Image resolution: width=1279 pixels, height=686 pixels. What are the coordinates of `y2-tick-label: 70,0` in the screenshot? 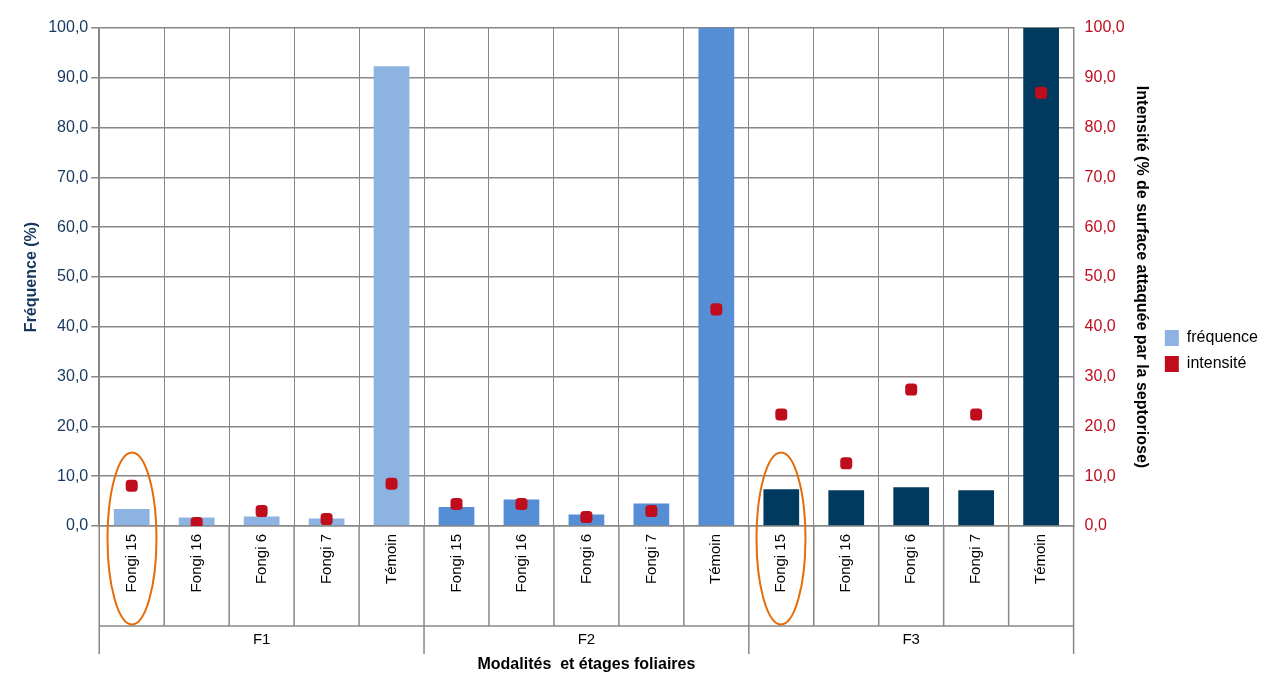 It's located at (1100, 176).